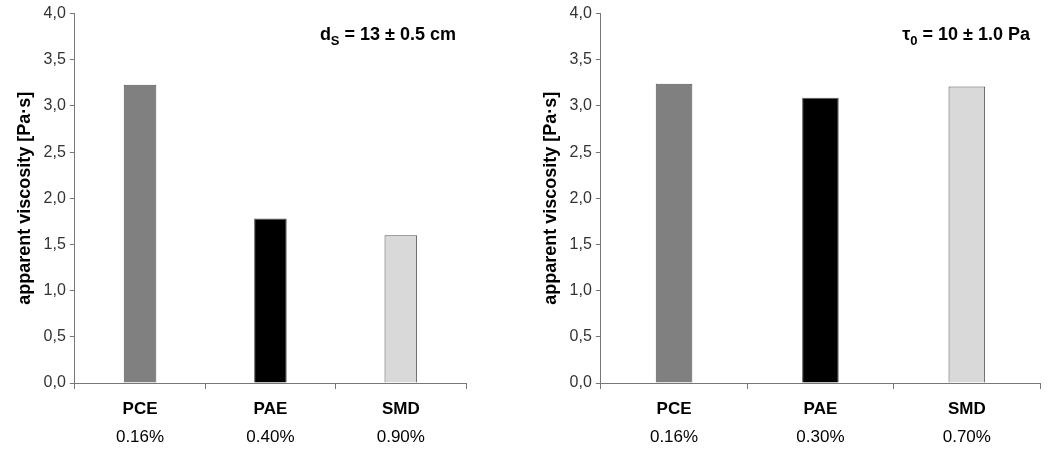  What do you see at coordinates (270, 422) in the screenshot?
I see `x-tick-label: PAE 0.40%` at bounding box center [270, 422].